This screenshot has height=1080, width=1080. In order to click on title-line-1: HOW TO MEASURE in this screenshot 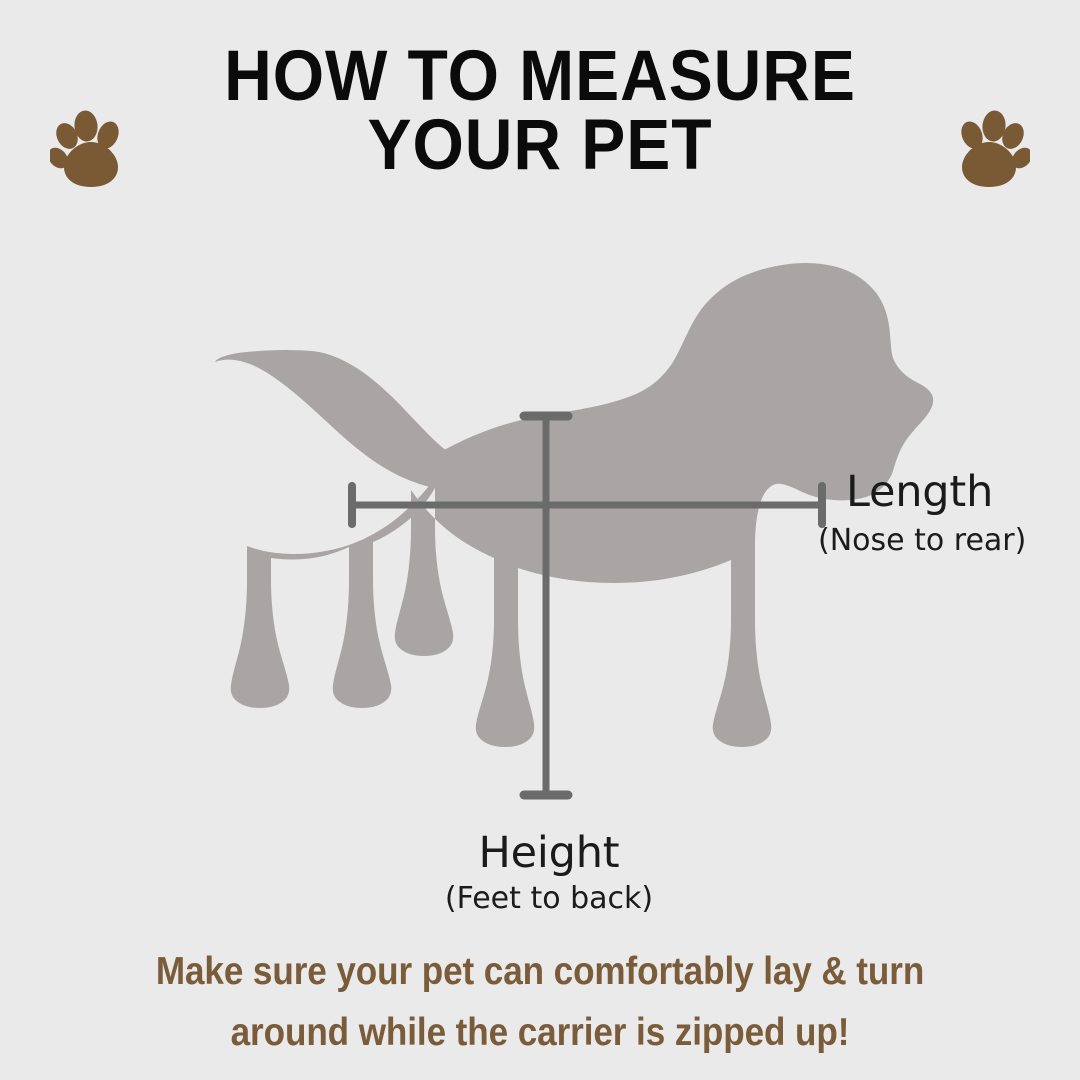, I will do `click(540, 76)`.